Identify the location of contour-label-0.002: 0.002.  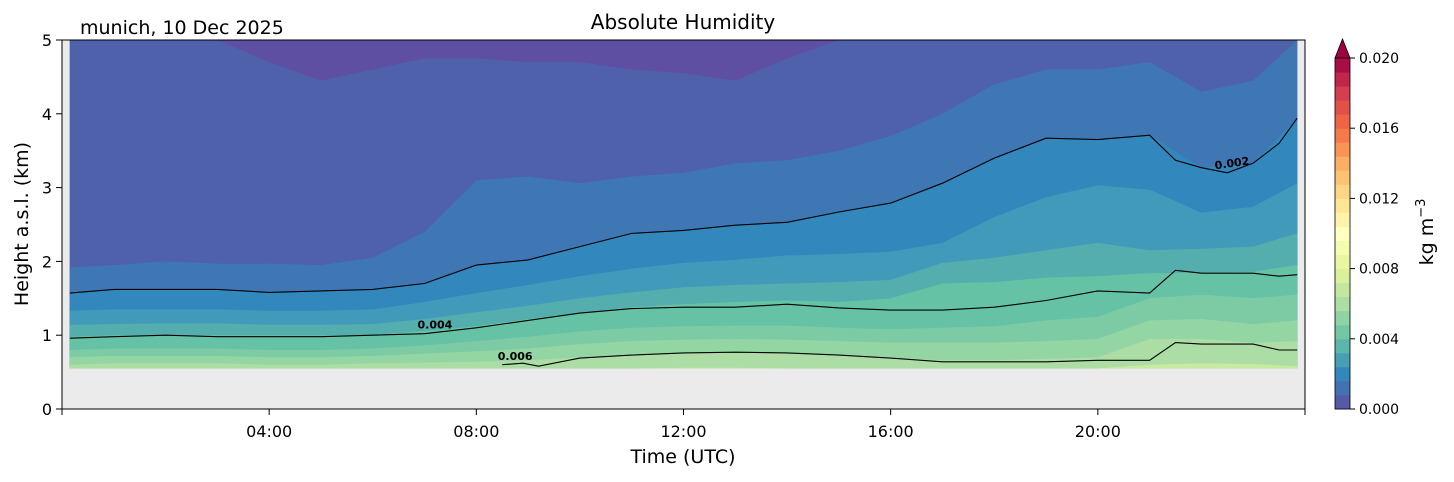
(1232, 164).